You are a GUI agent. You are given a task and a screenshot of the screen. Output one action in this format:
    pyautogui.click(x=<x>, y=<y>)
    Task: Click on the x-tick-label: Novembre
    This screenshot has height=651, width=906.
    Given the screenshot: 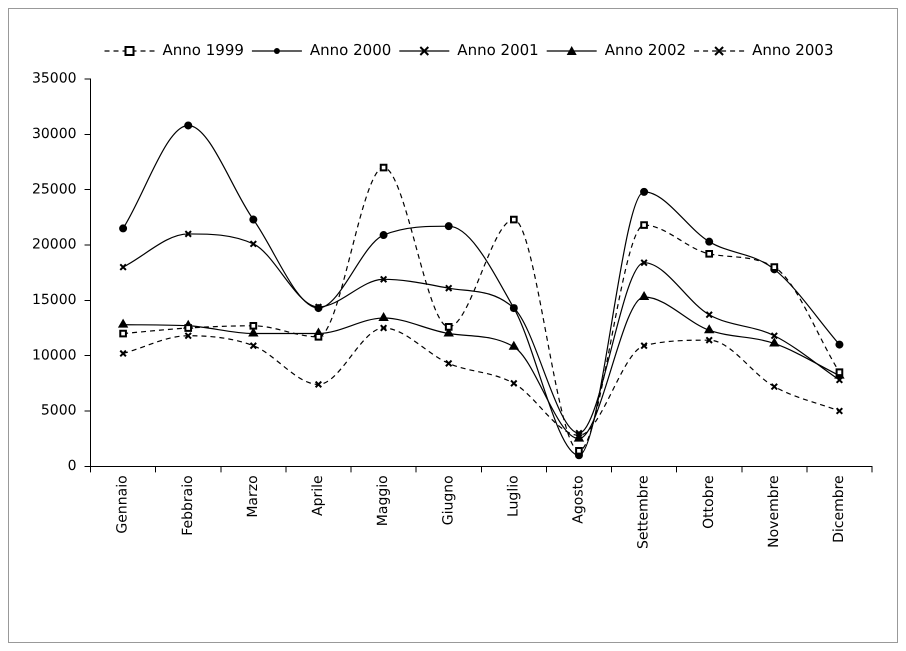 What is the action you would take?
    pyautogui.click(x=774, y=511)
    